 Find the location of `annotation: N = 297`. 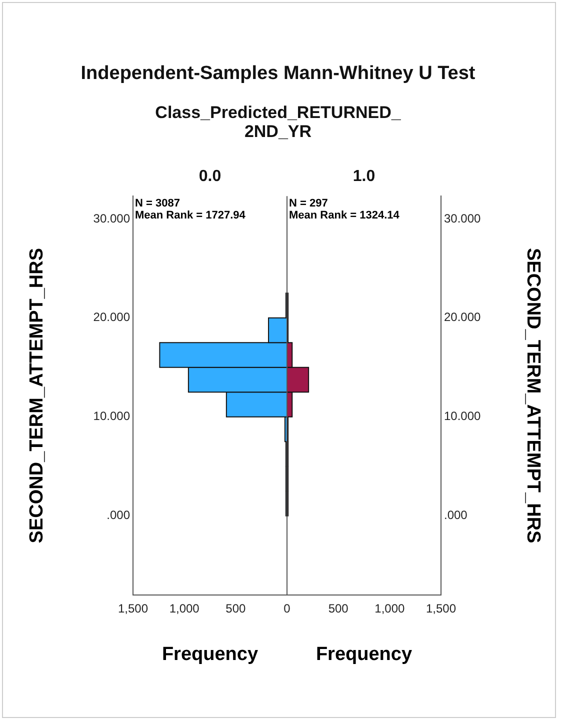

annotation: N = 297 is located at coordinates (308, 204).